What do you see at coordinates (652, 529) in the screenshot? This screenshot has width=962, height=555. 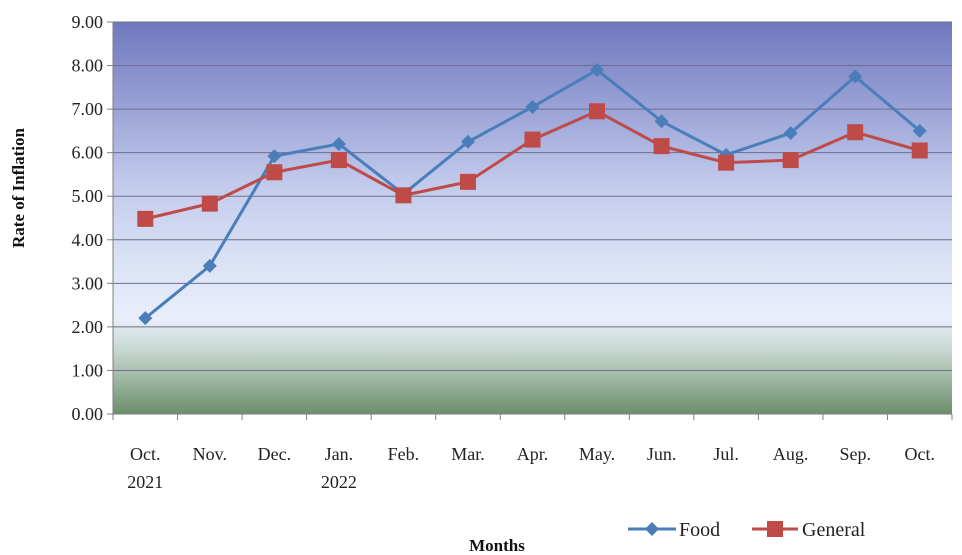 I see `legend-food-marker` at bounding box center [652, 529].